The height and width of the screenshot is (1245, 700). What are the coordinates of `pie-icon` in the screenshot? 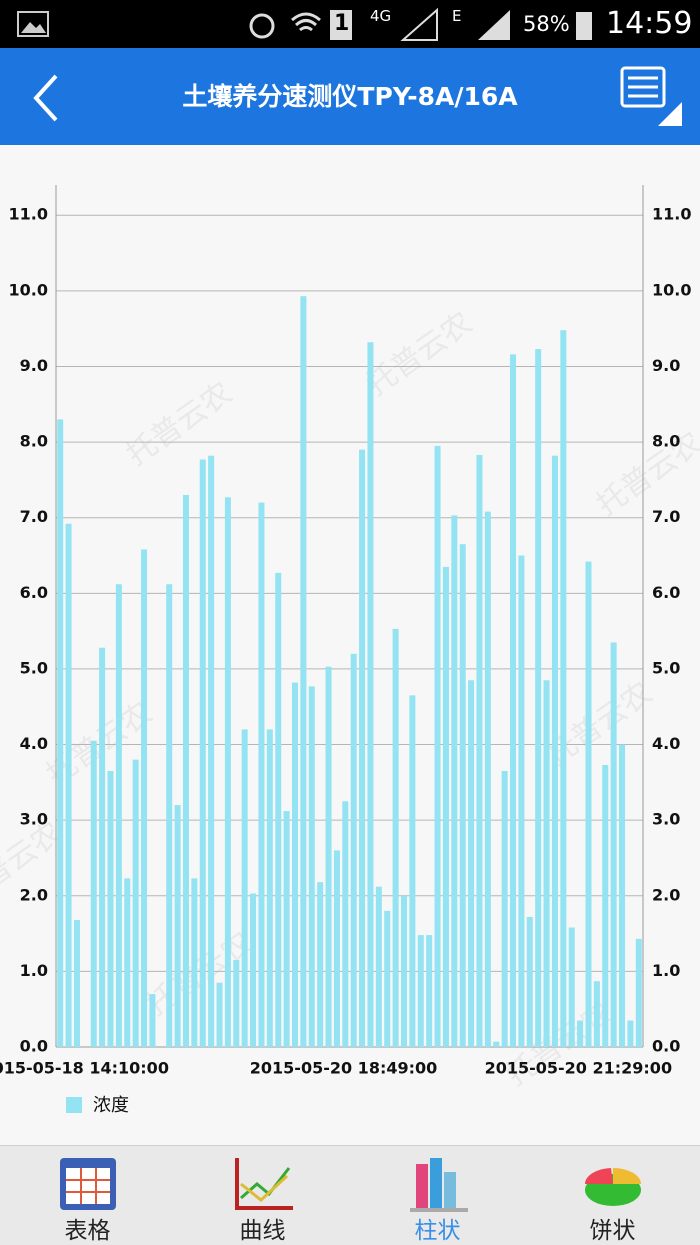 It's located at (612, 1187).